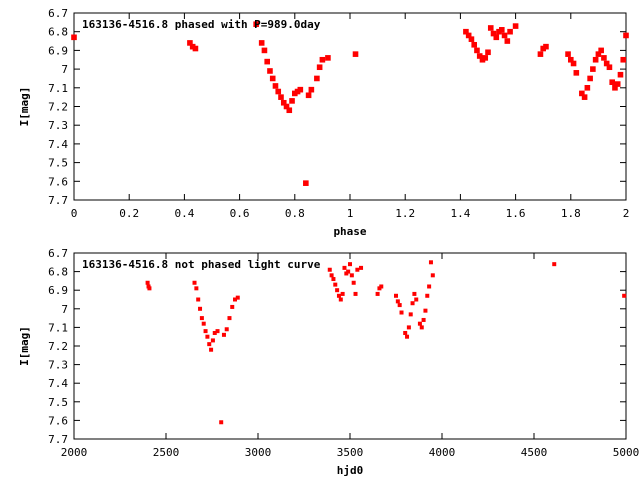 Image resolution: width=640 pixels, height=480 pixels. Describe the element at coordinates (405, 213) in the screenshot. I see `x-tick-label: 1.2` at that location.